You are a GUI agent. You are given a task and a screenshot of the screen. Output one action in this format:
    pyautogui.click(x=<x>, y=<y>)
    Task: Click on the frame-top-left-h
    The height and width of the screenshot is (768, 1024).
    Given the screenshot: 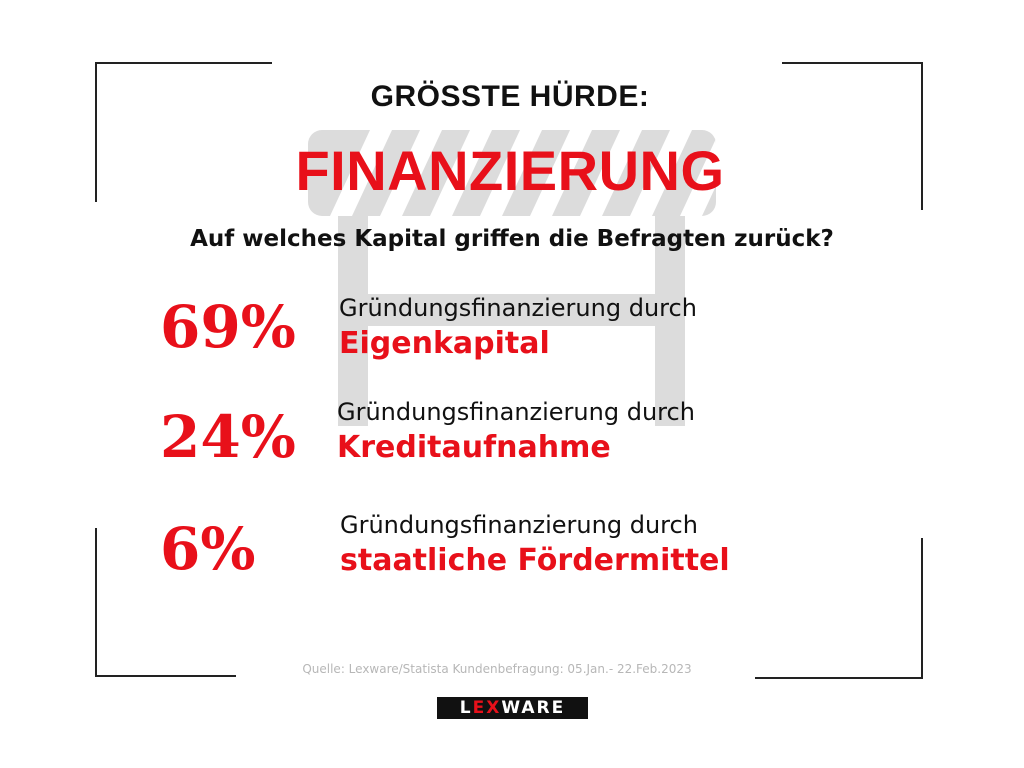 What is the action you would take?
    pyautogui.click(x=183, y=63)
    